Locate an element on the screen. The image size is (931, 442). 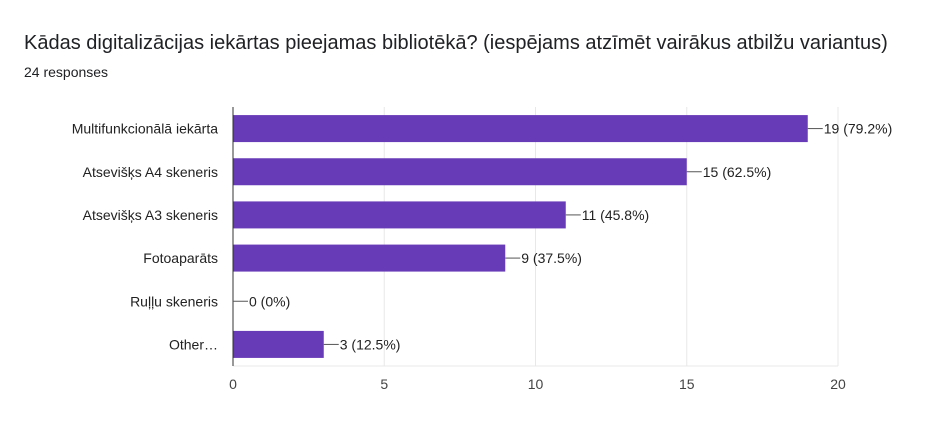
category-label: Atsevišķs A4 skeneris is located at coordinates (150, 172).